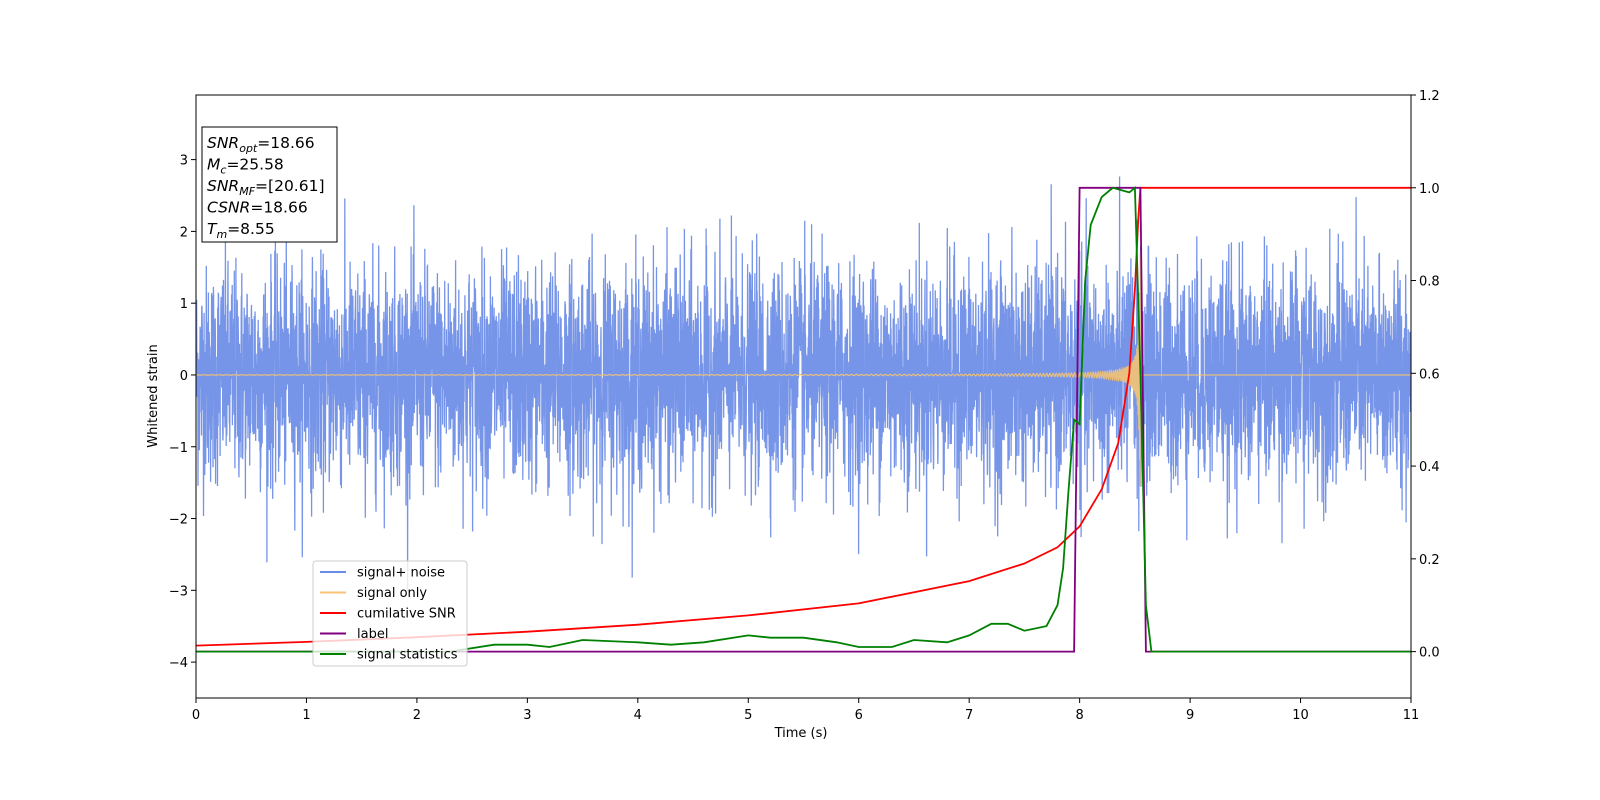 This screenshot has height=800, width=1600. I want to click on y-right-tick-label: 0.6, so click(1429, 374).